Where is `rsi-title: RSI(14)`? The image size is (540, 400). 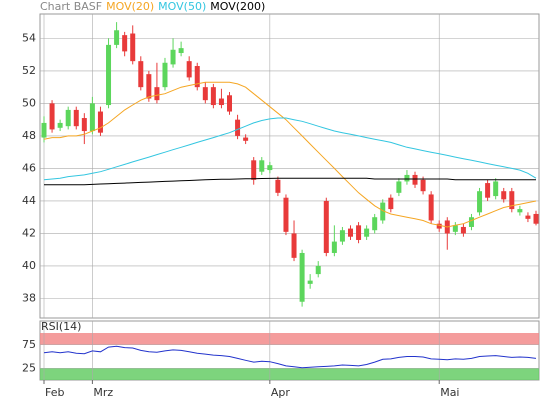
rsi-title: RSI(14) is located at coordinates (61, 326).